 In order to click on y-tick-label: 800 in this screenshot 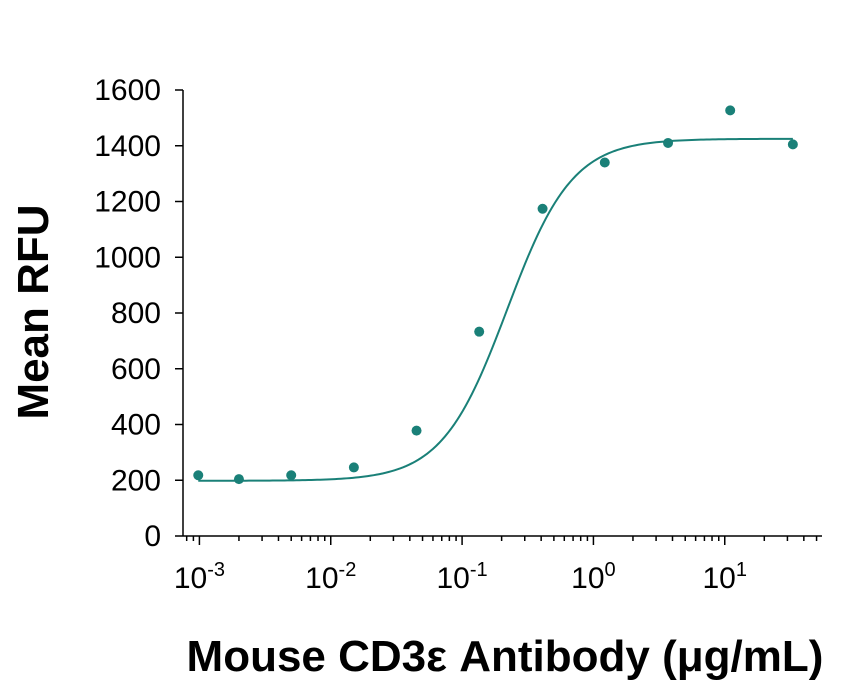, I will do `click(136, 313)`.